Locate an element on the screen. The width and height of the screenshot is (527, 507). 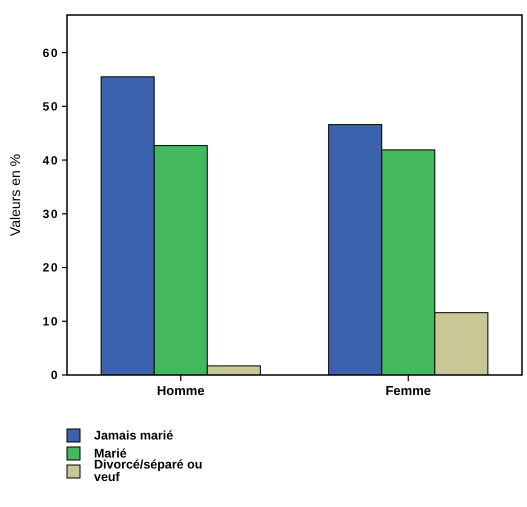
x-tick-label: Femme is located at coordinates (408, 390).